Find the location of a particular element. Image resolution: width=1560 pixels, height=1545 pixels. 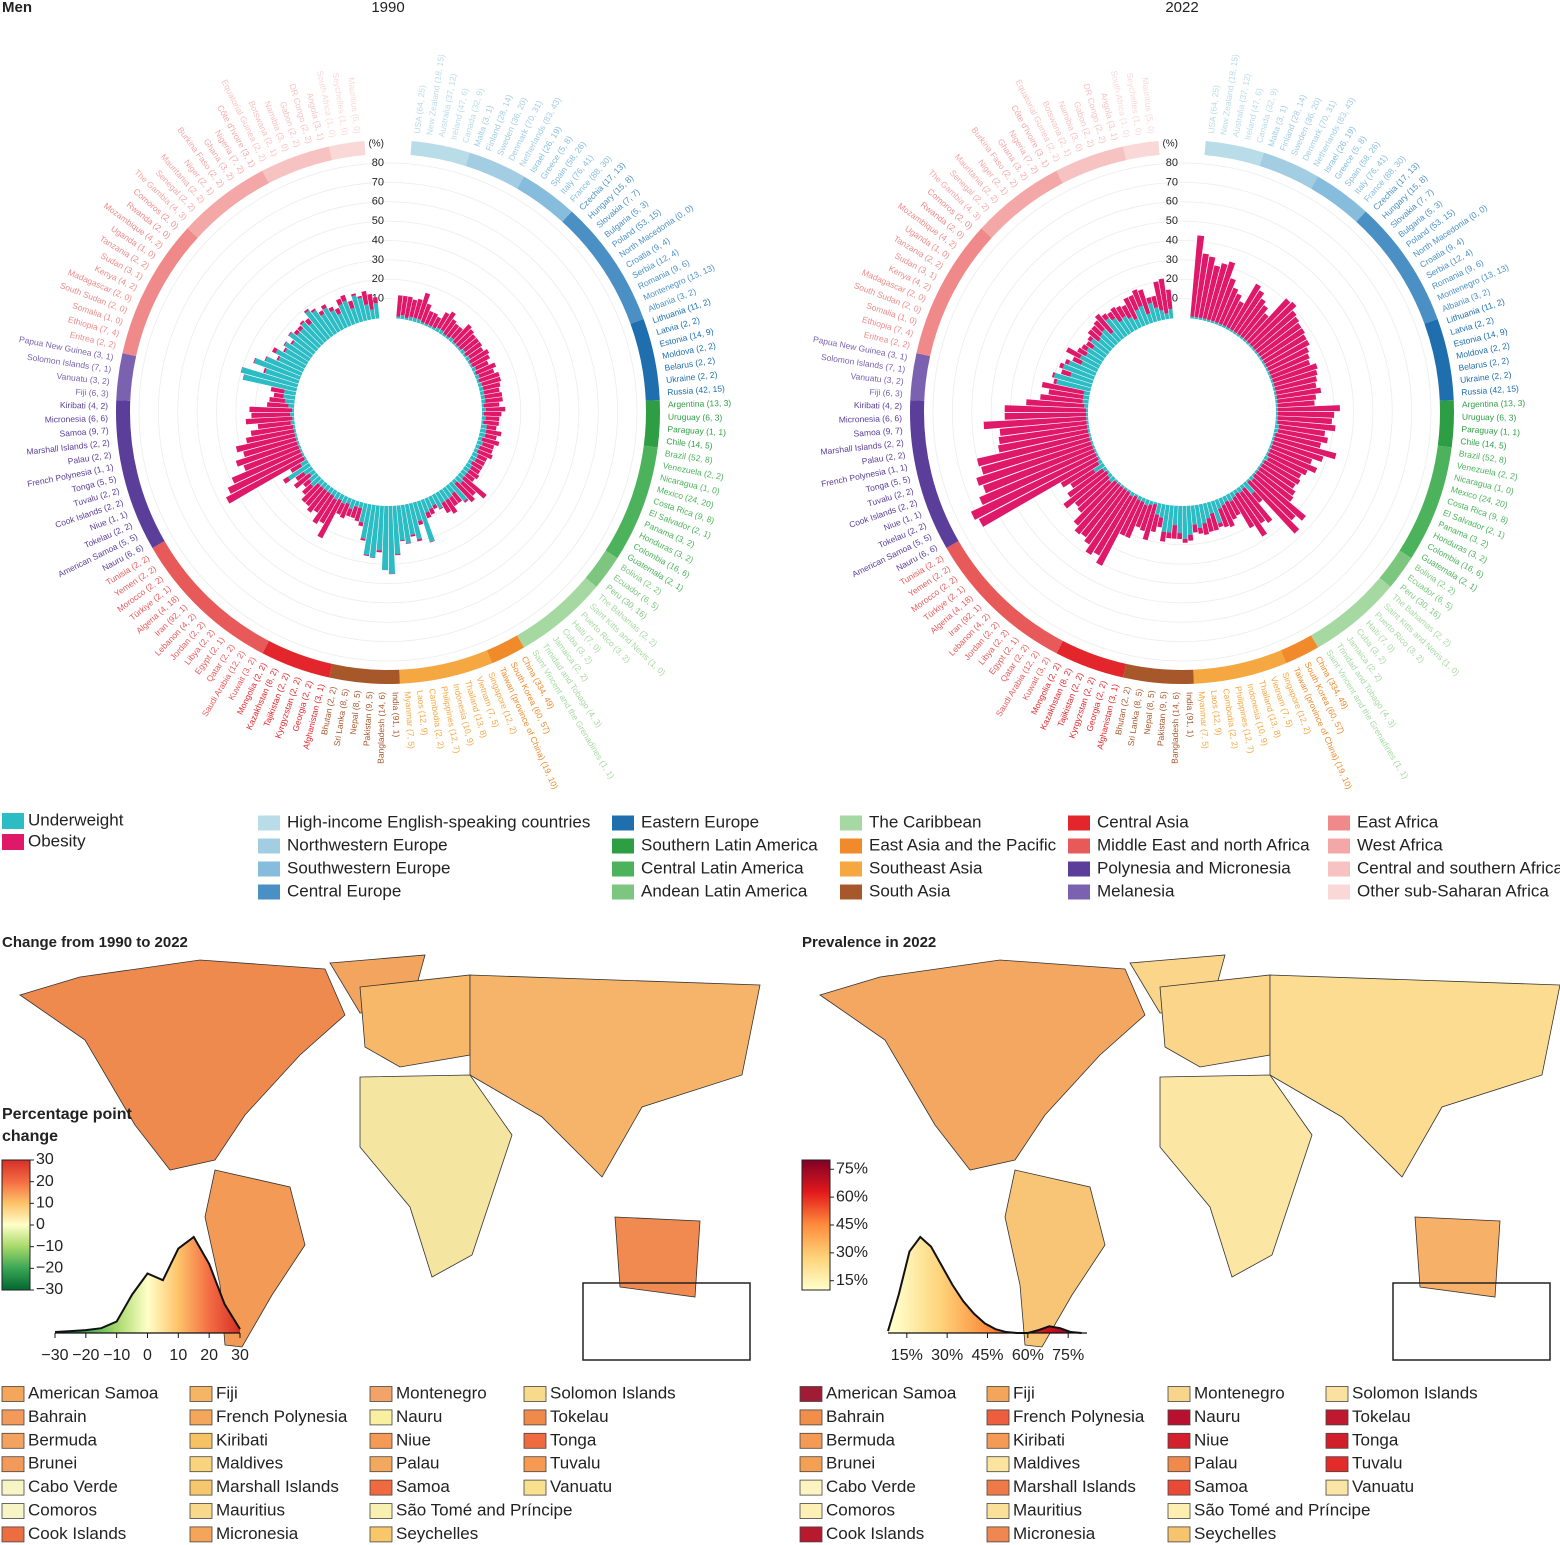

chart-title: 2022 is located at coordinates (1181, 8).